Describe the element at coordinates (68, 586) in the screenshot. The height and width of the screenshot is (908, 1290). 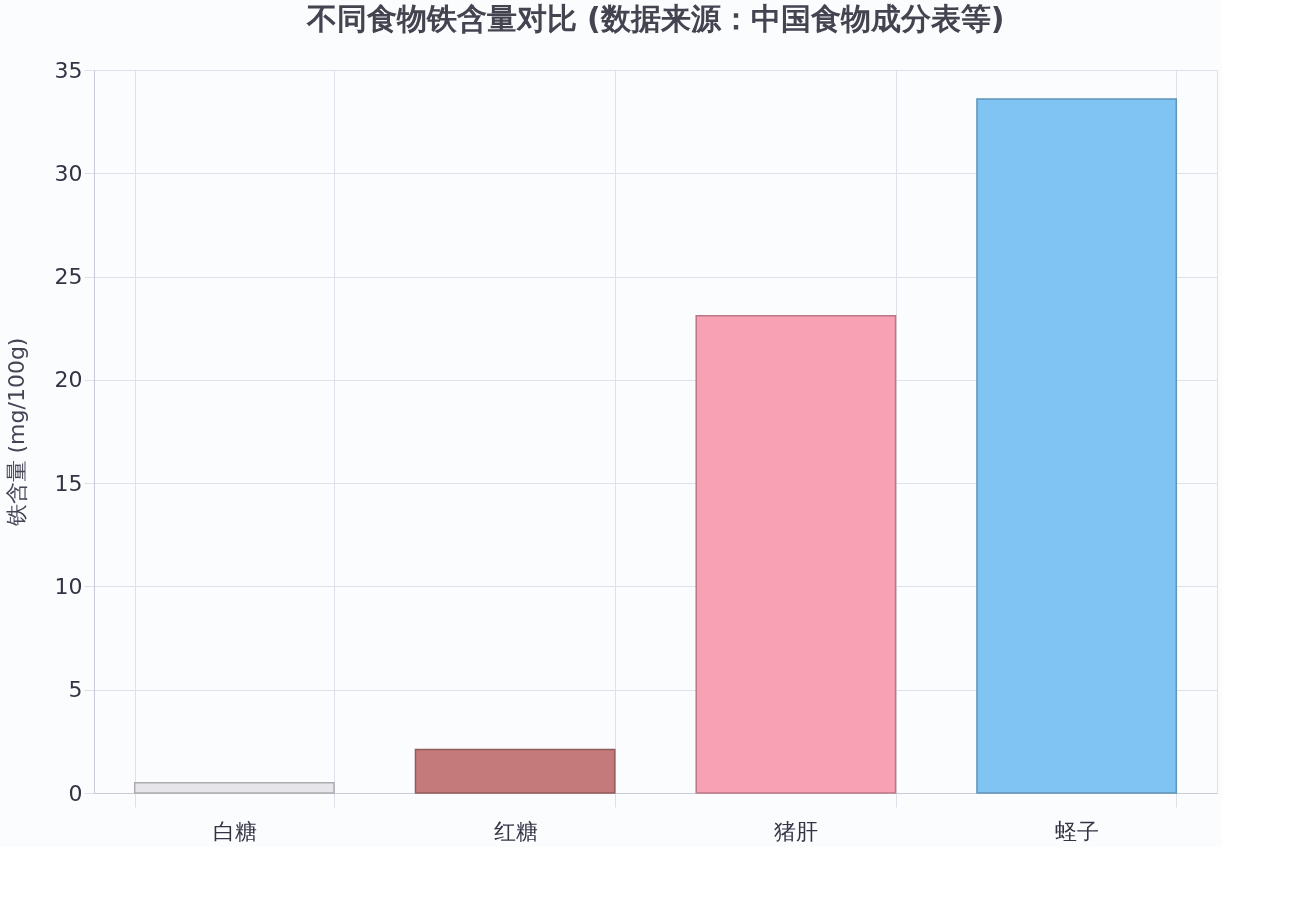
I see `y-tick-label: 10` at that location.